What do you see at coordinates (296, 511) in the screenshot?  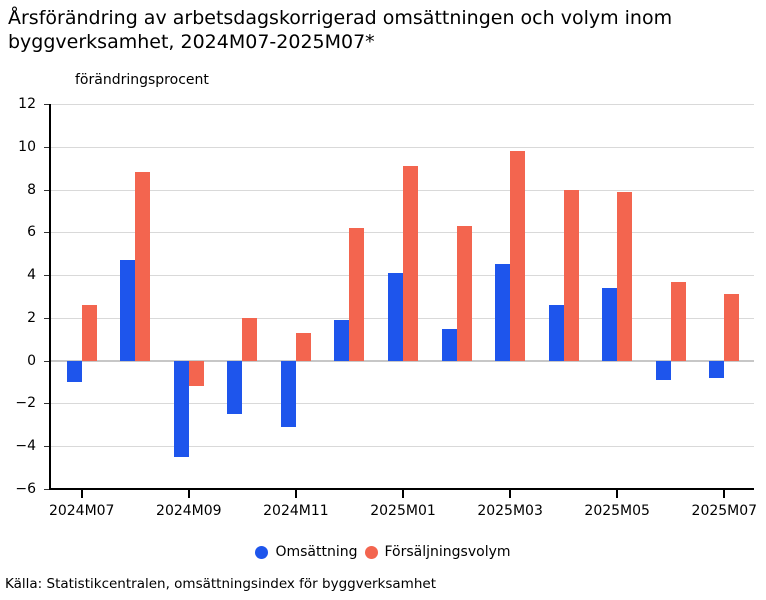 I see `x-tick-label: 2024M11` at bounding box center [296, 511].